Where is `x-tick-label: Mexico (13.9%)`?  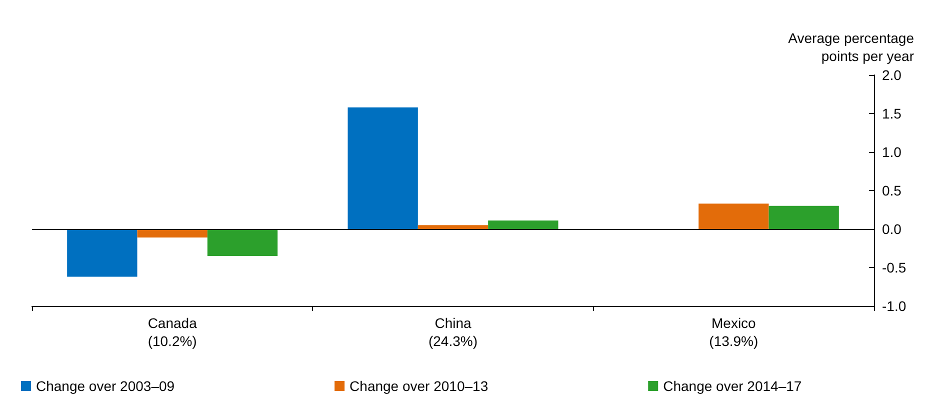 x-tick-label: Mexico (13.9%) is located at coordinates (733, 332).